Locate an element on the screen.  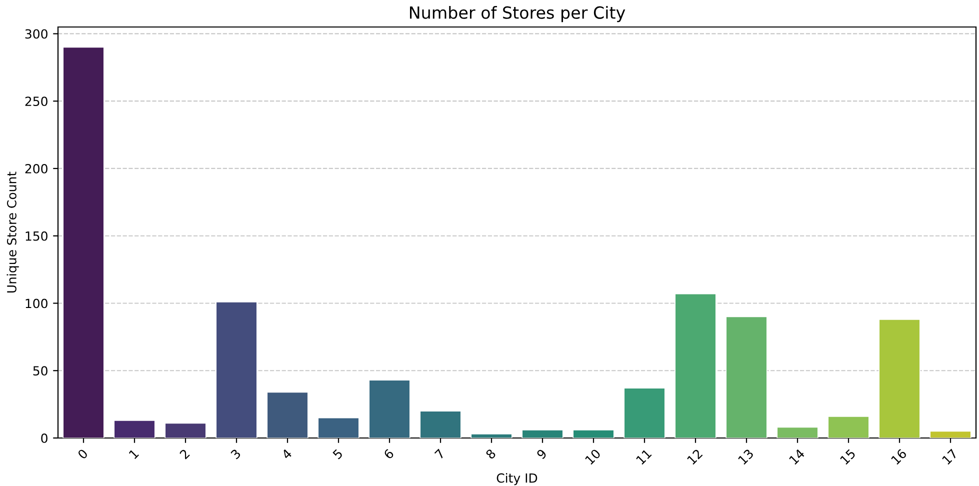
x-tick-label: 1 is located at coordinates (133, 454).